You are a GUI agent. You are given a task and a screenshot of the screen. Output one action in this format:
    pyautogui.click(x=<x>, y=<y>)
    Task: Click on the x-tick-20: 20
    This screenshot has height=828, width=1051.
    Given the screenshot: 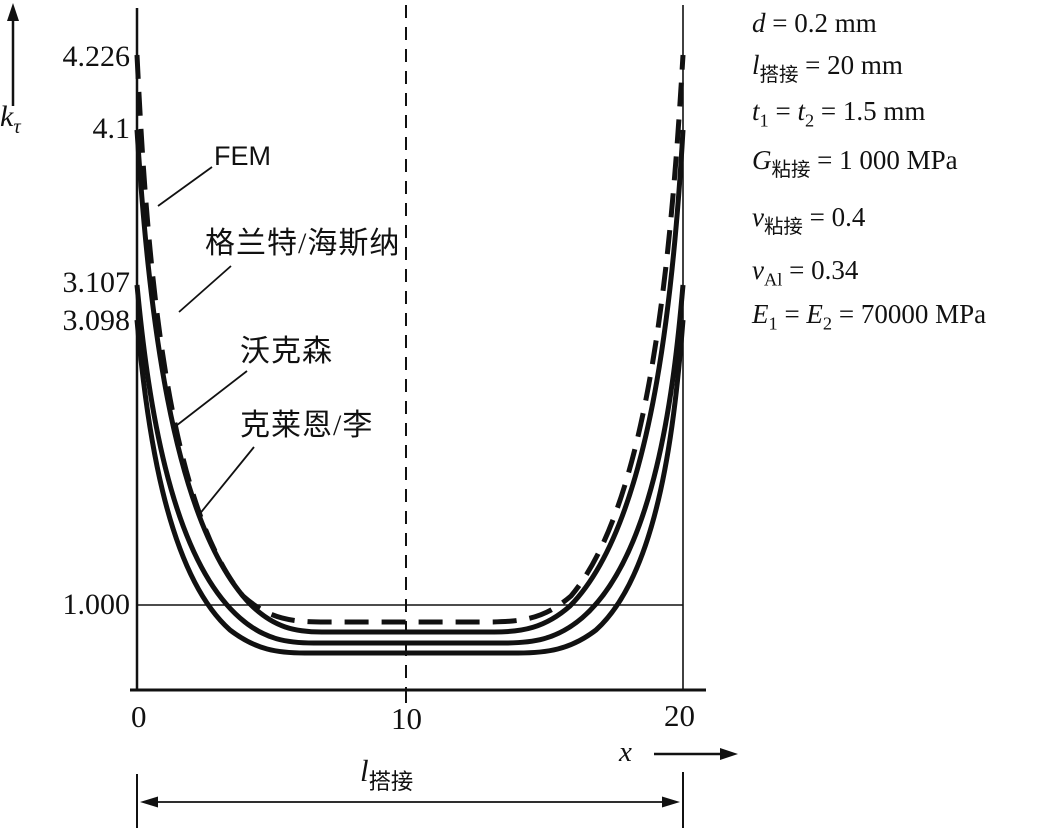 What is the action you would take?
    pyautogui.click(x=679, y=715)
    